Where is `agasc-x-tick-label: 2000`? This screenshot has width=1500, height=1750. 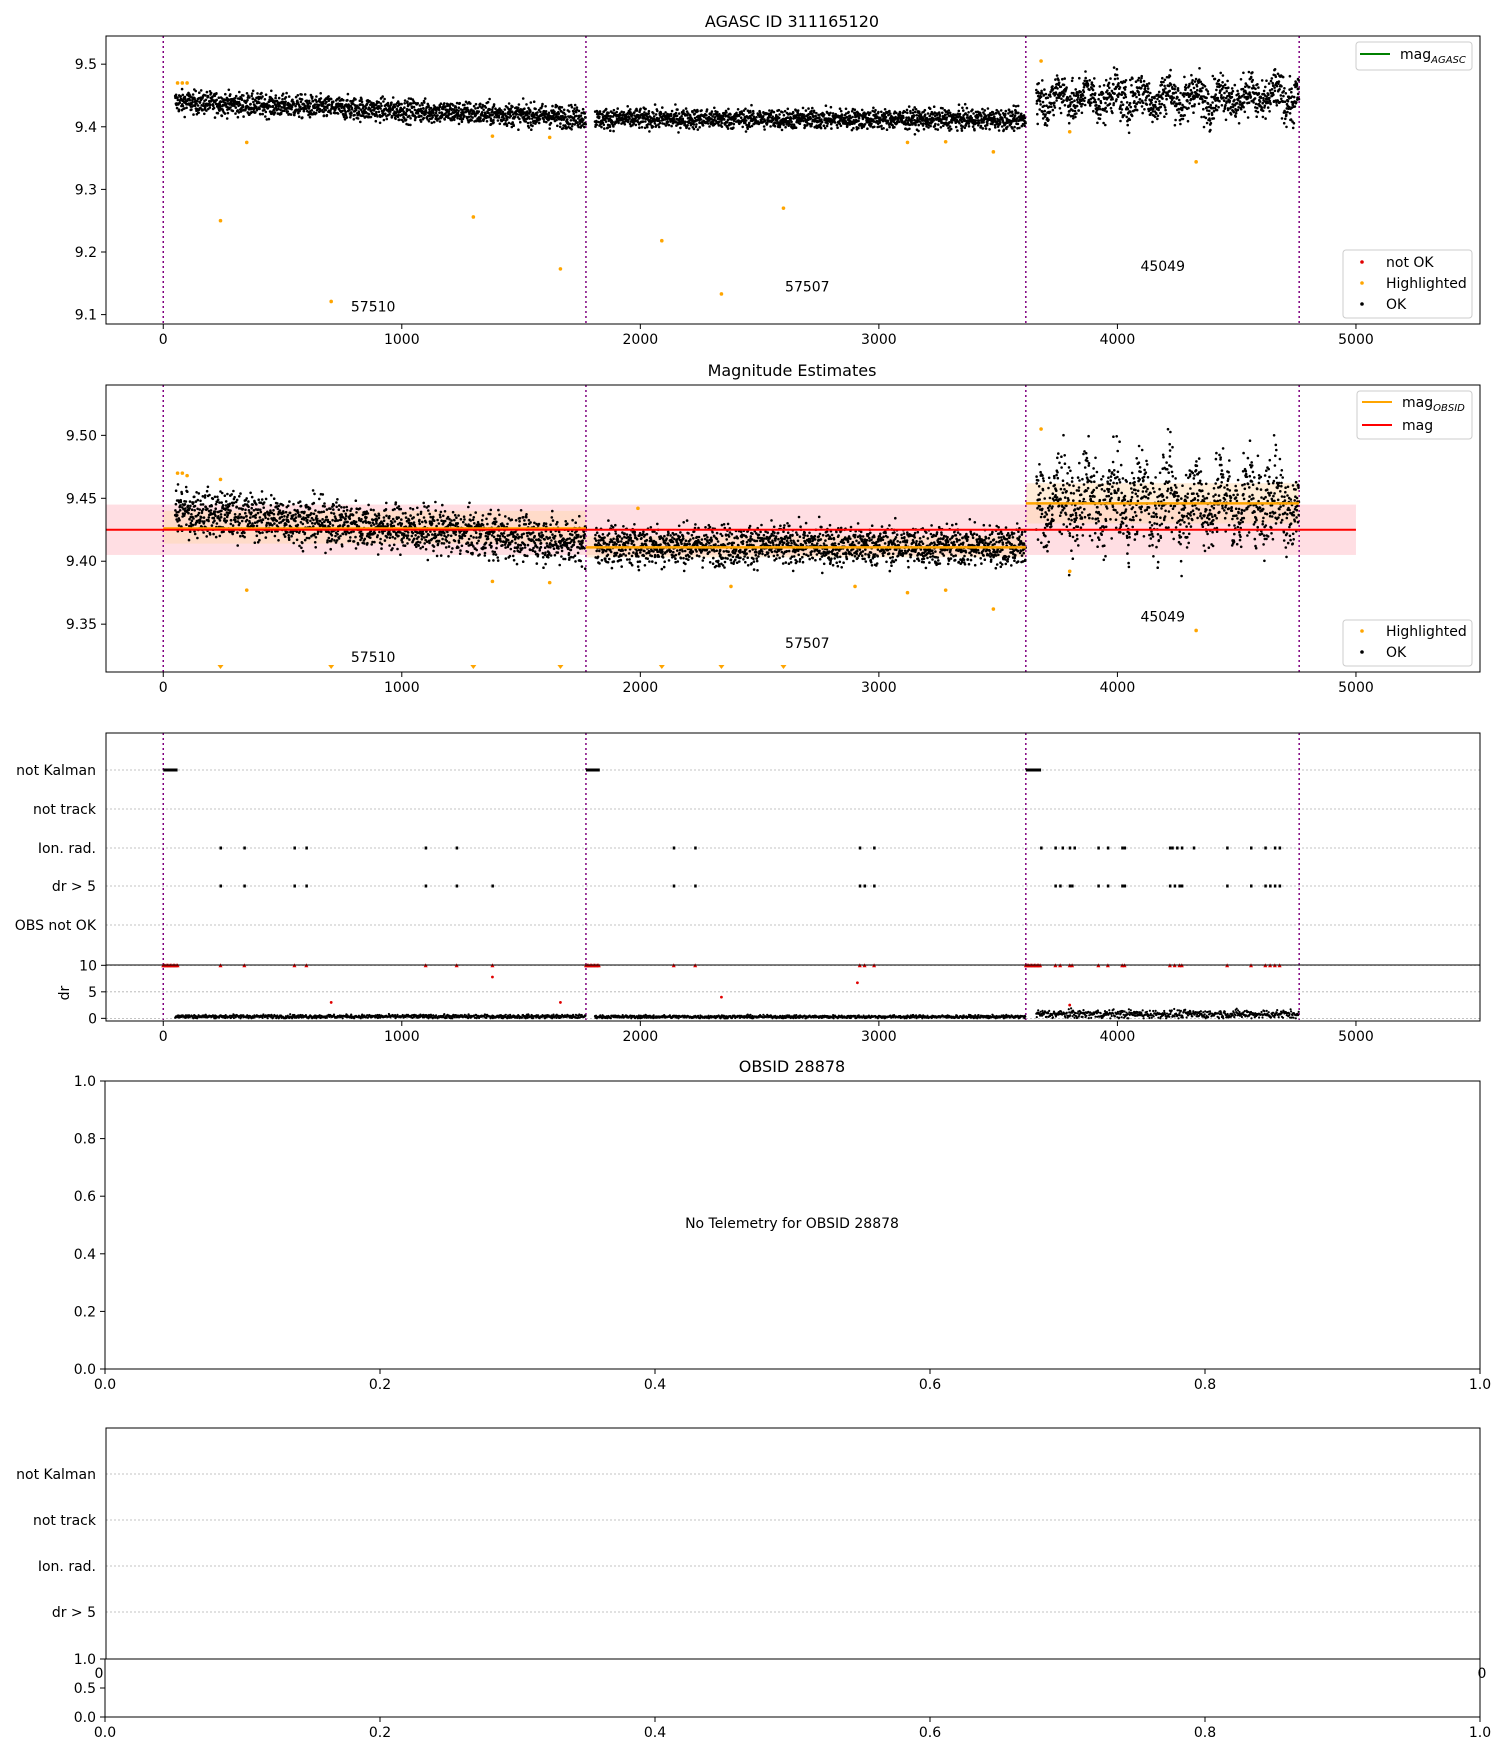
agasc-x-tick-label: 2000 is located at coordinates (641, 340).